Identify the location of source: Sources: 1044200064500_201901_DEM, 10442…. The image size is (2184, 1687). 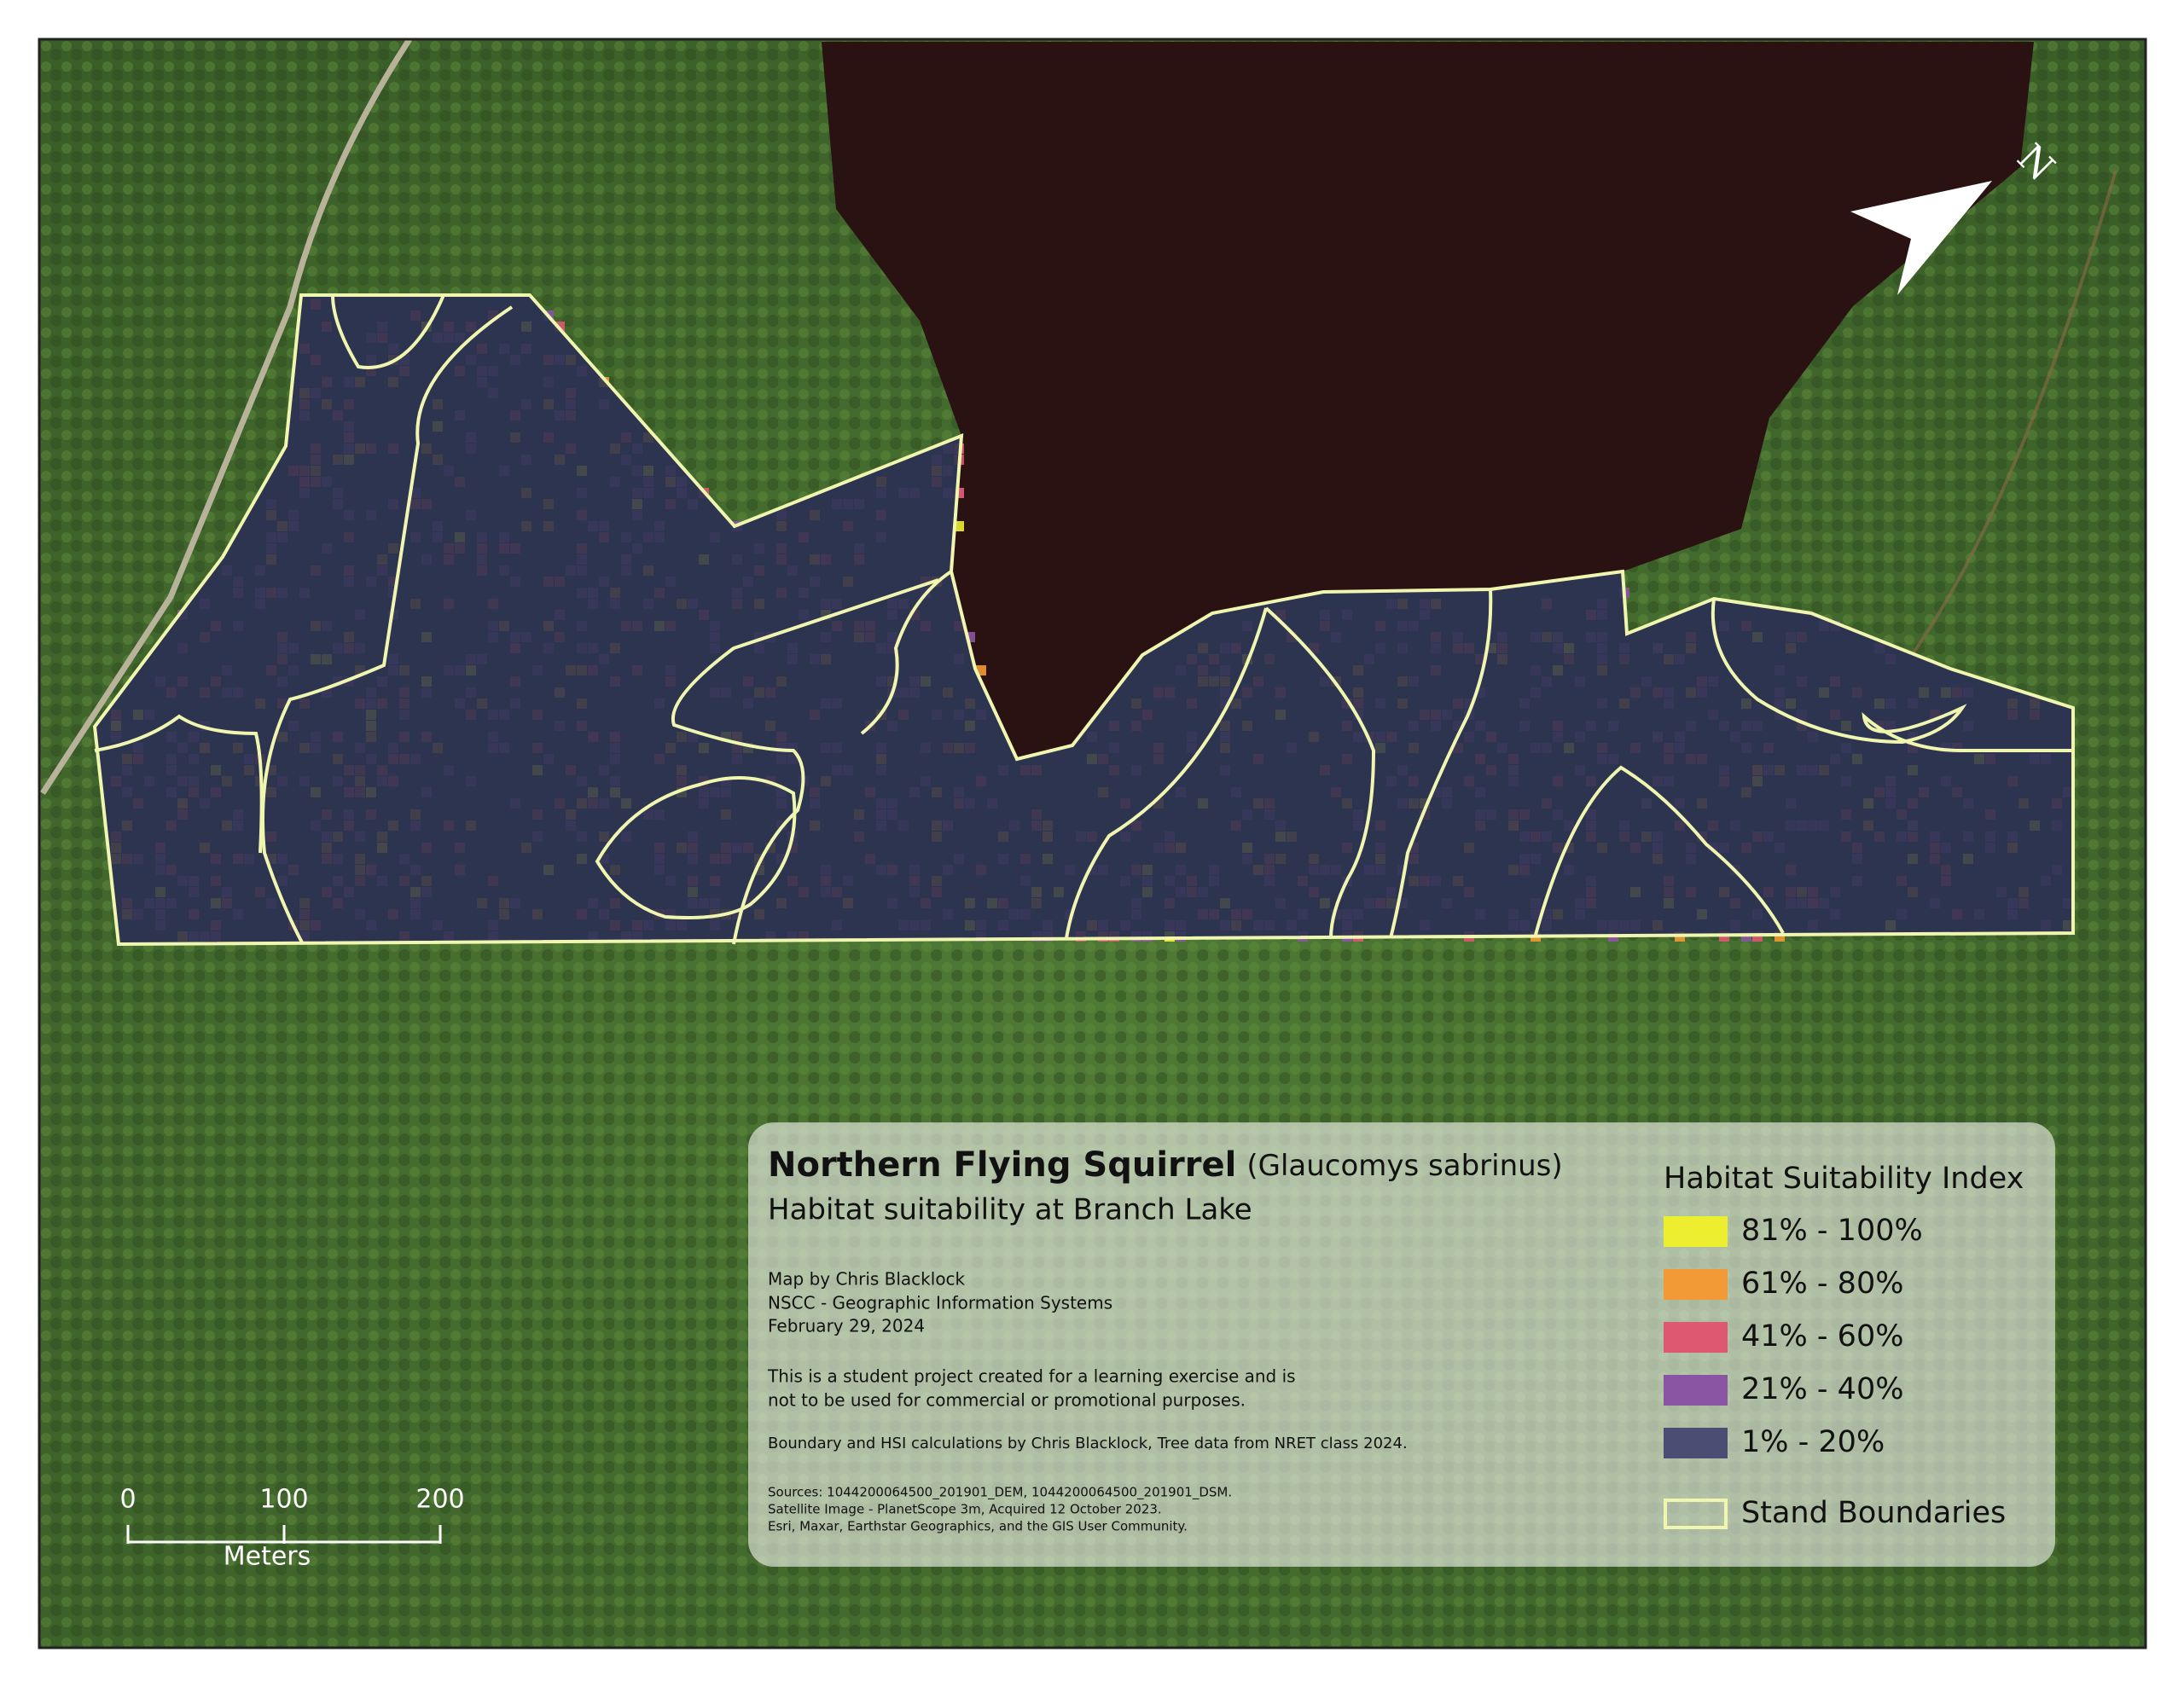
(1000, 1493).